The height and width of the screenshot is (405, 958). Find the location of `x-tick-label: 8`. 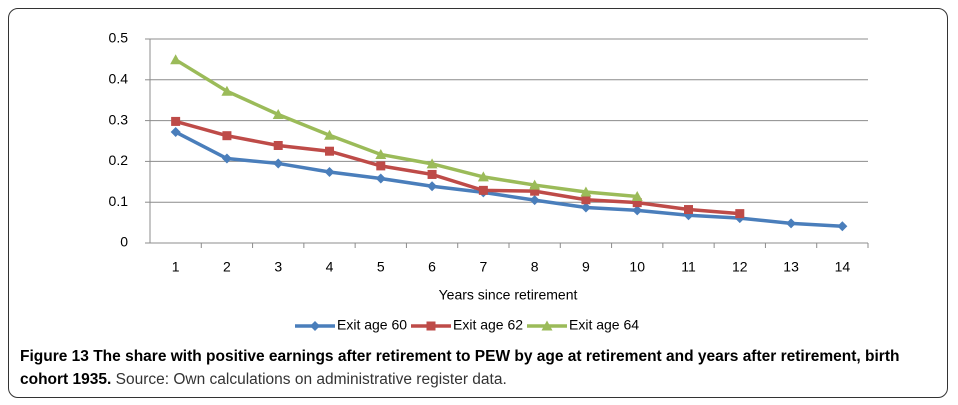

x-tick-label: 8 is located at coordinates (535, 267).